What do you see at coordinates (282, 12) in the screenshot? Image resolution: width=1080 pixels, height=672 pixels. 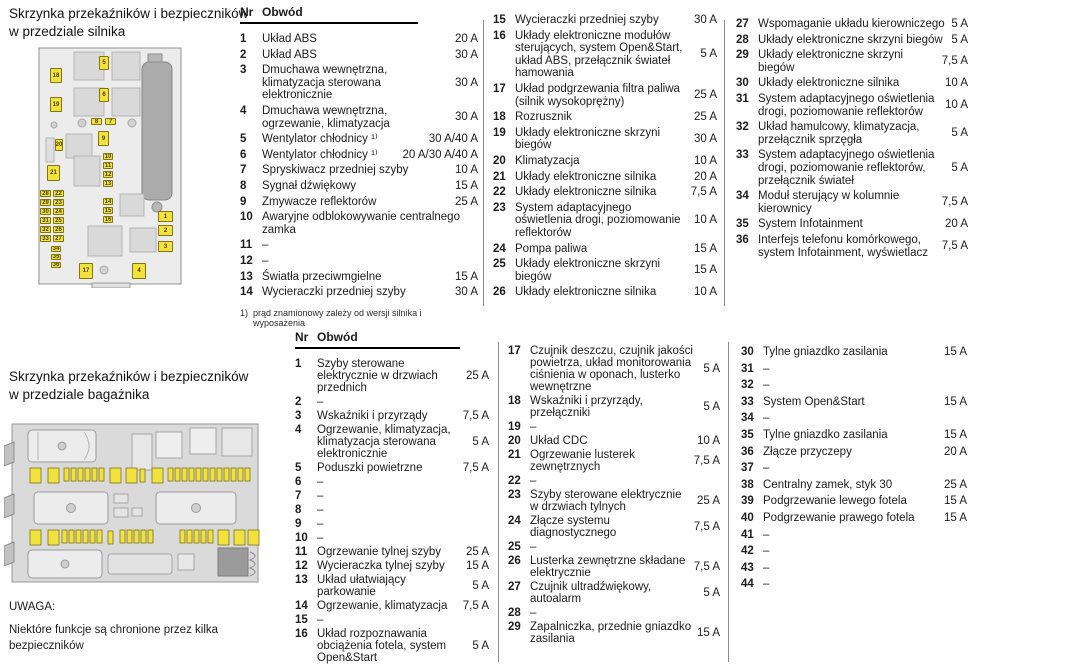 I see `header-circuit: Obwód` at bounding box center [282, 12].